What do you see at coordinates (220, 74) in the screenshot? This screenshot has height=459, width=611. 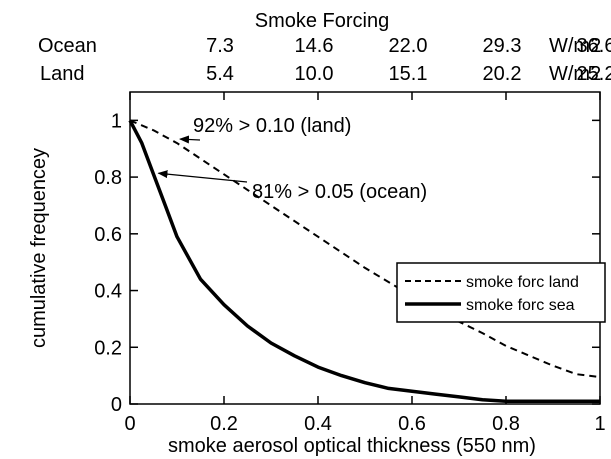 I see `land-forcing-value-0: 5.4` at bounding box center [220, 74].